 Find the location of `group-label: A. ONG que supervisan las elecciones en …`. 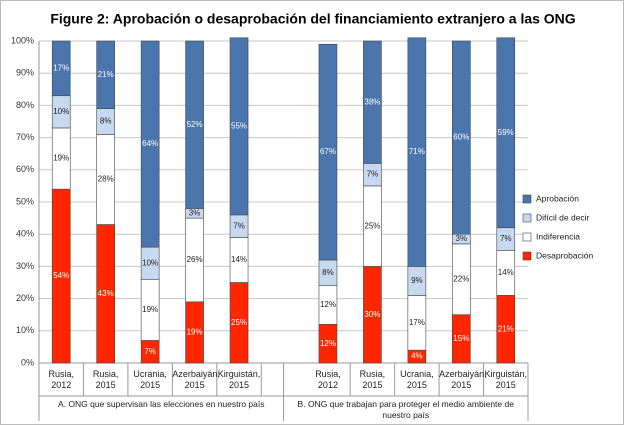

group-label: A. ONG que supervisan las elecciones en … is located at coordinates (161, 404).